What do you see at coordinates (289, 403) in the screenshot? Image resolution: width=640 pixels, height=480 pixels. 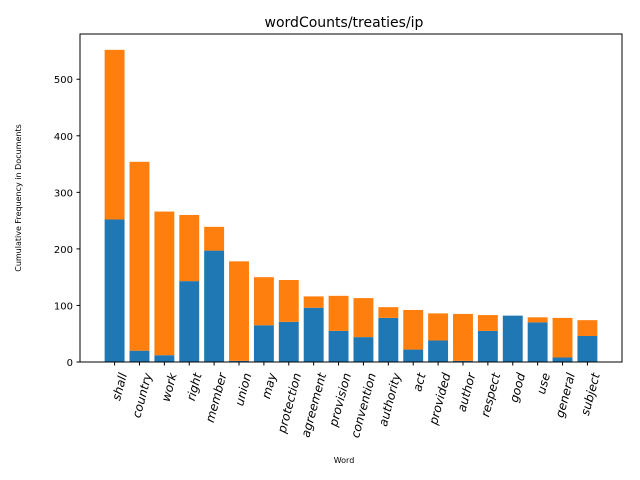 I see `x-tick-label-protection: protection` at bounding box center [289, 403].